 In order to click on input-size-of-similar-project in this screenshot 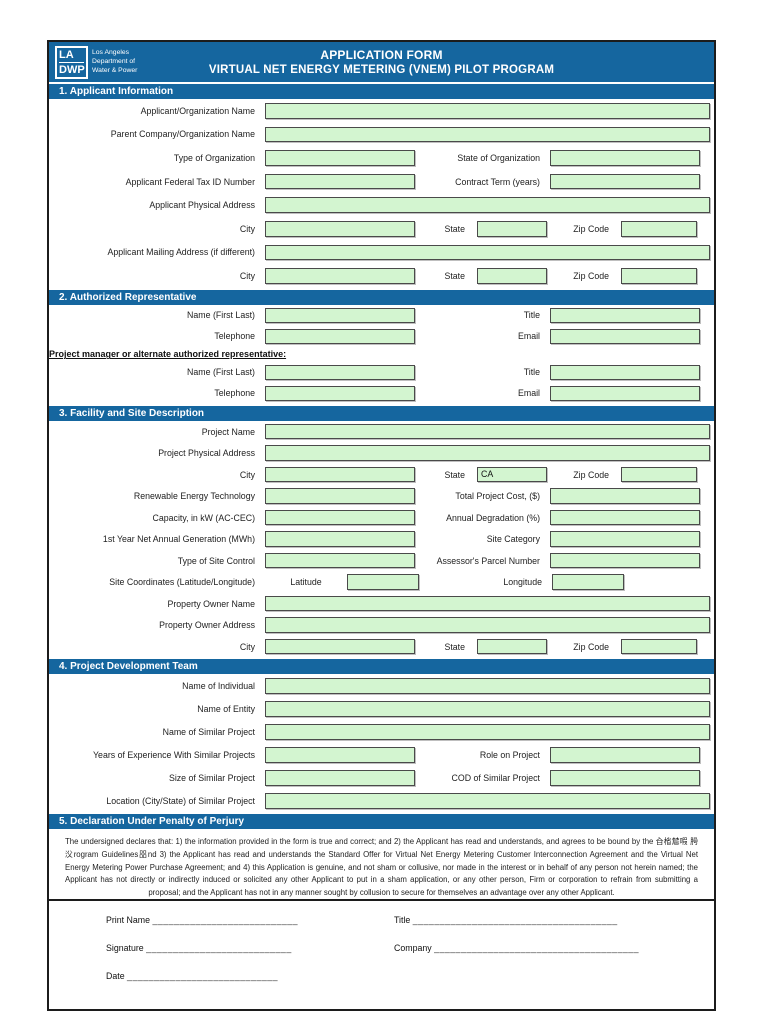, I will do `click(340, 778)`.